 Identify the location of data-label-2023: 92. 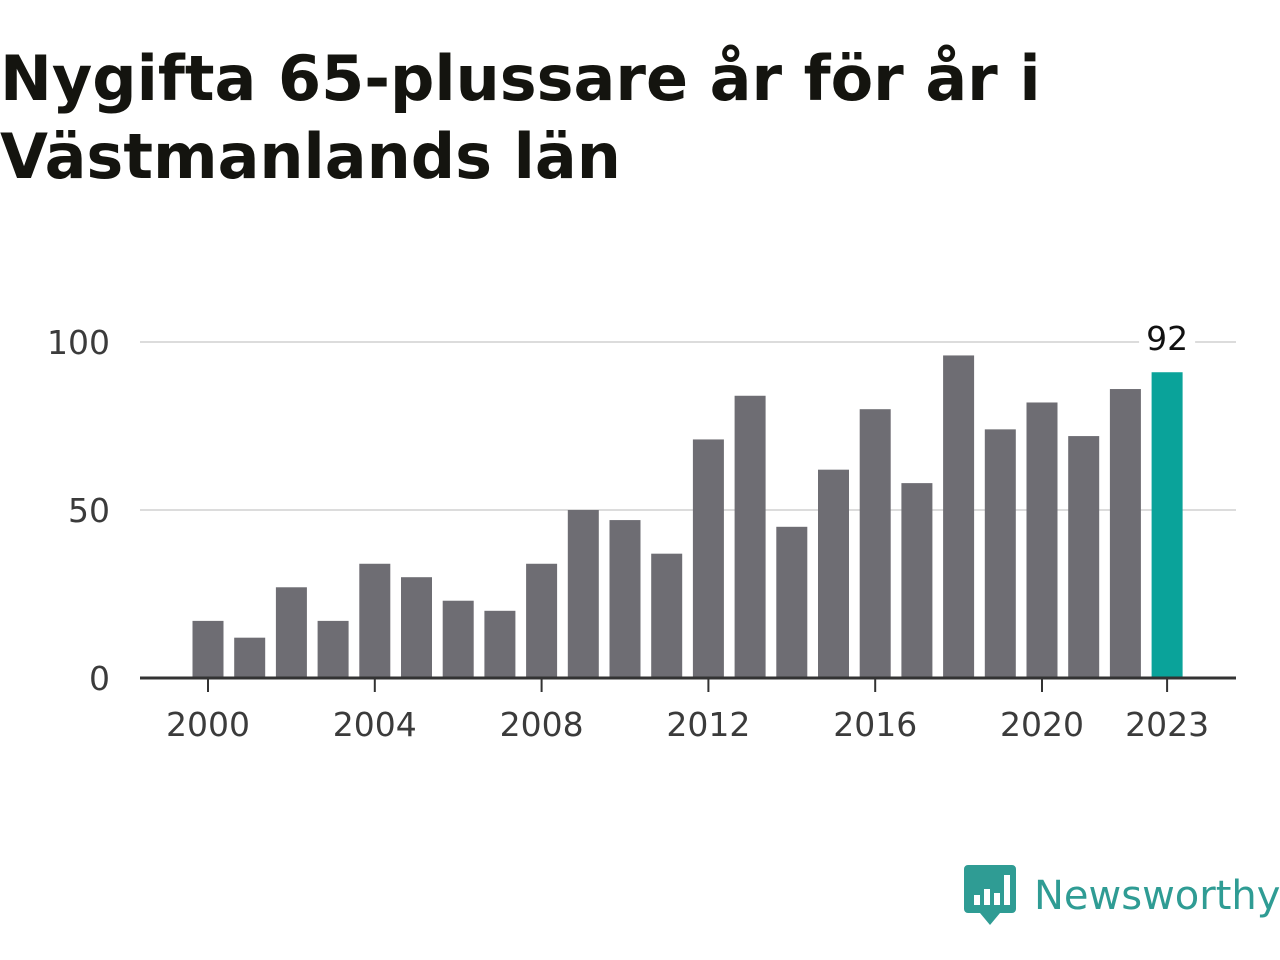
(1167, 338).